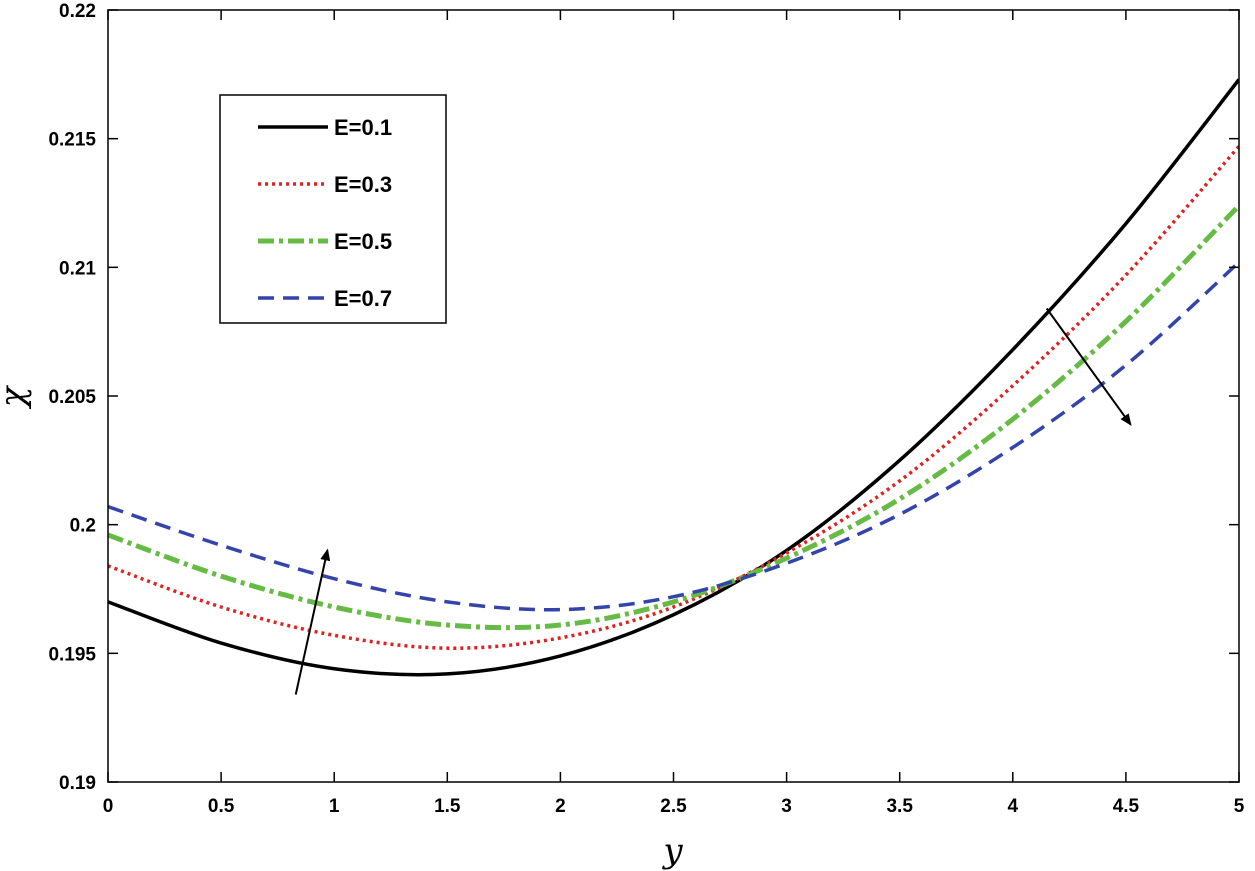 The width and height of the screenshot is (1255, 871). I want to click on x-tick-label: 3, so click(786, 806).